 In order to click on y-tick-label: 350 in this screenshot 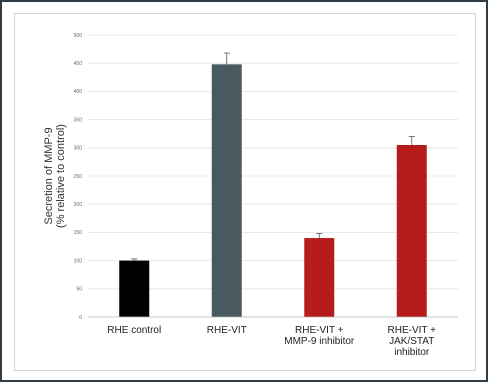, I will do `click(78, 120)`.